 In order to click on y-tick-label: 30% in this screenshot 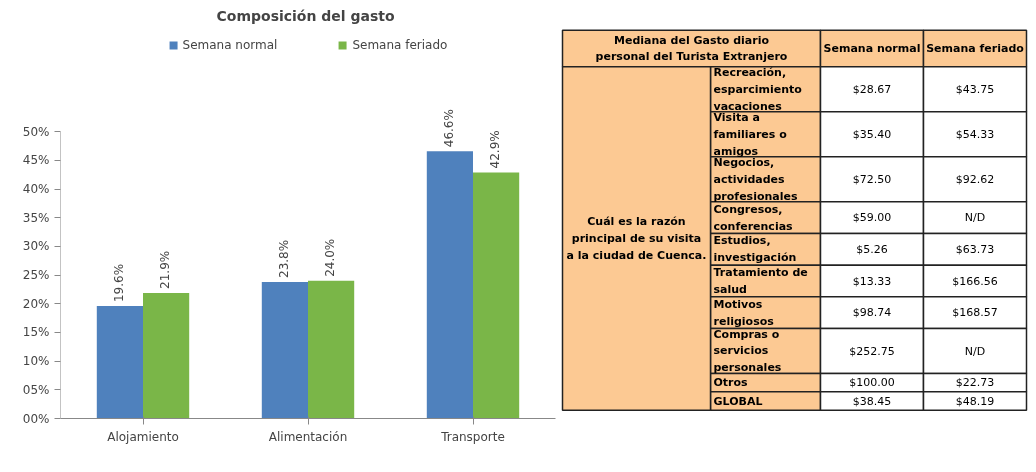, I will do `click(36, 246)`.